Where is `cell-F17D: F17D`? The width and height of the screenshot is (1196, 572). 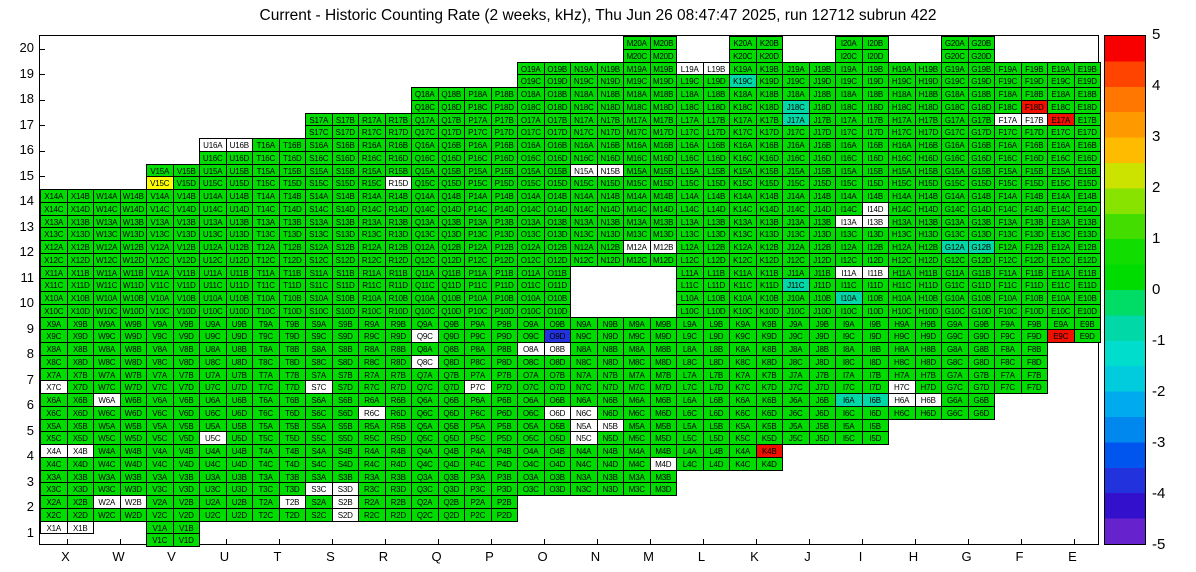
cell-F17D: F17D is located at coordinates (1034, 132).